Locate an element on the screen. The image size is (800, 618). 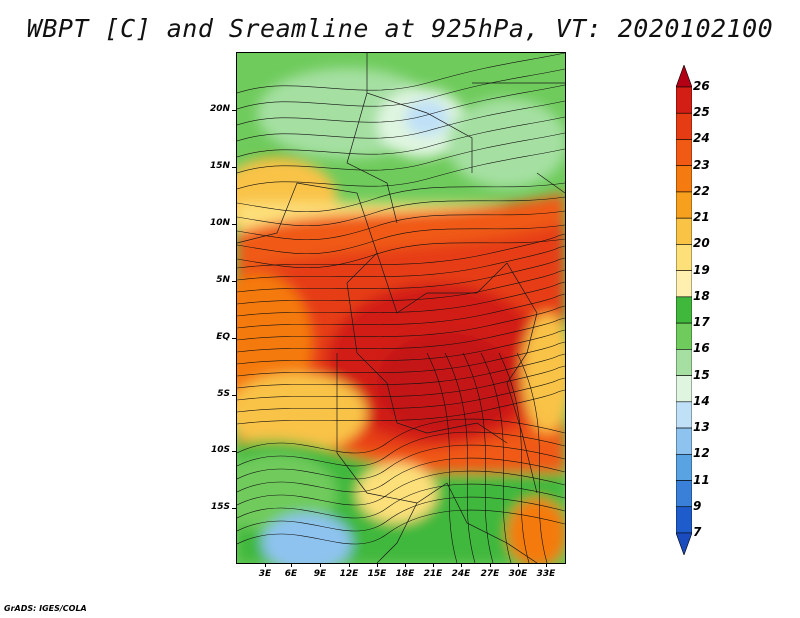
colorbar-label: 25 is located at coordinates (701, 112).